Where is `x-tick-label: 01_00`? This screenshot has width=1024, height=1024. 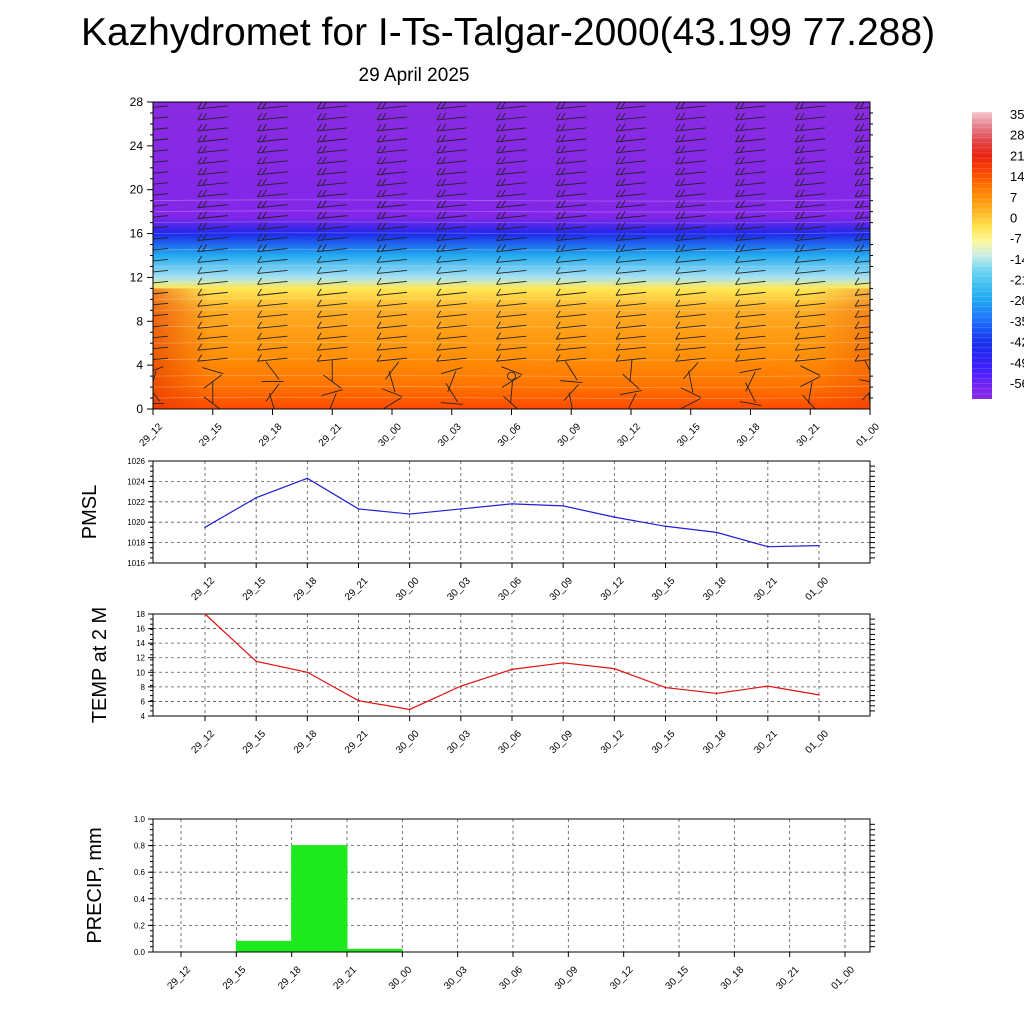 x-tick-label: 01_00 is located at coordinates (844, 978).